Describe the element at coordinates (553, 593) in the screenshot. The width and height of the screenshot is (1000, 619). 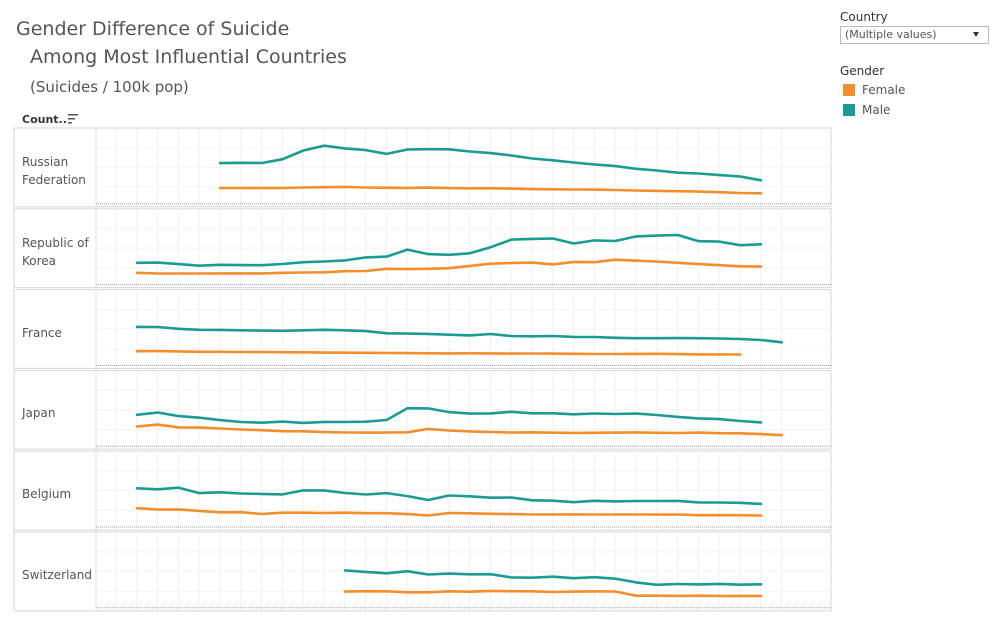
I see `series-line-female-switzerland` at that location.